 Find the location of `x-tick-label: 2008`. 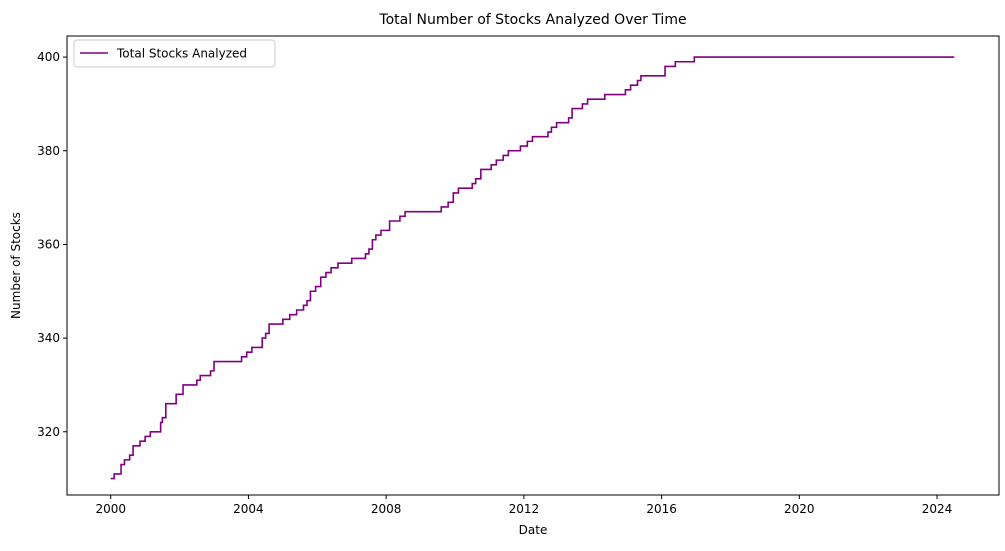

x-tick-label: 2008 is located at coordinates (386, 509).